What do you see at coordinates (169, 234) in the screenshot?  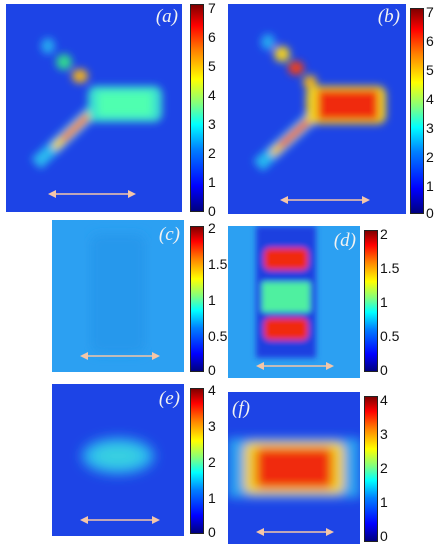 I see `panel-c-label: (c)` at bounding box center [169, 234].